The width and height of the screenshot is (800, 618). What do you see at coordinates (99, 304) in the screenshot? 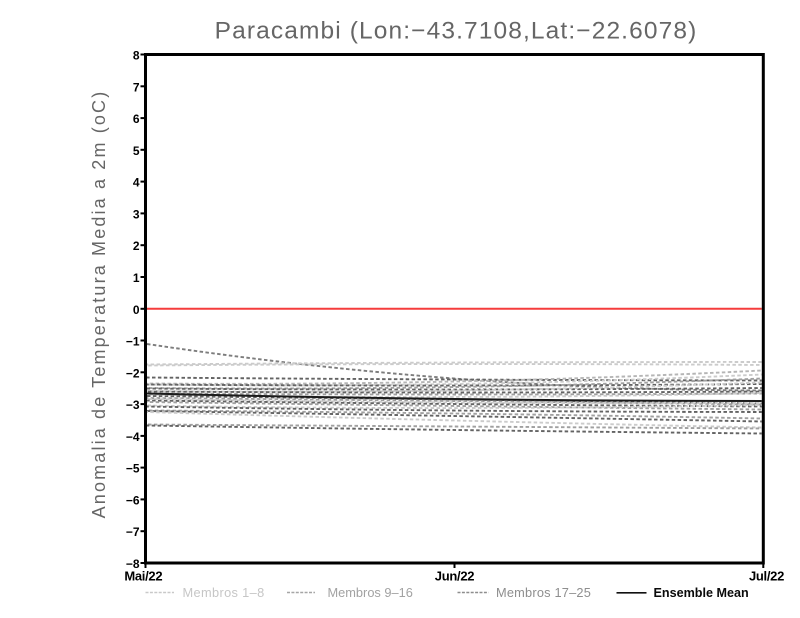
I see `svg-text:Anomalia de Temperatura Media: Anomalia de Temperatura Media a 2m (oC)` at bounding box center [99, 304].